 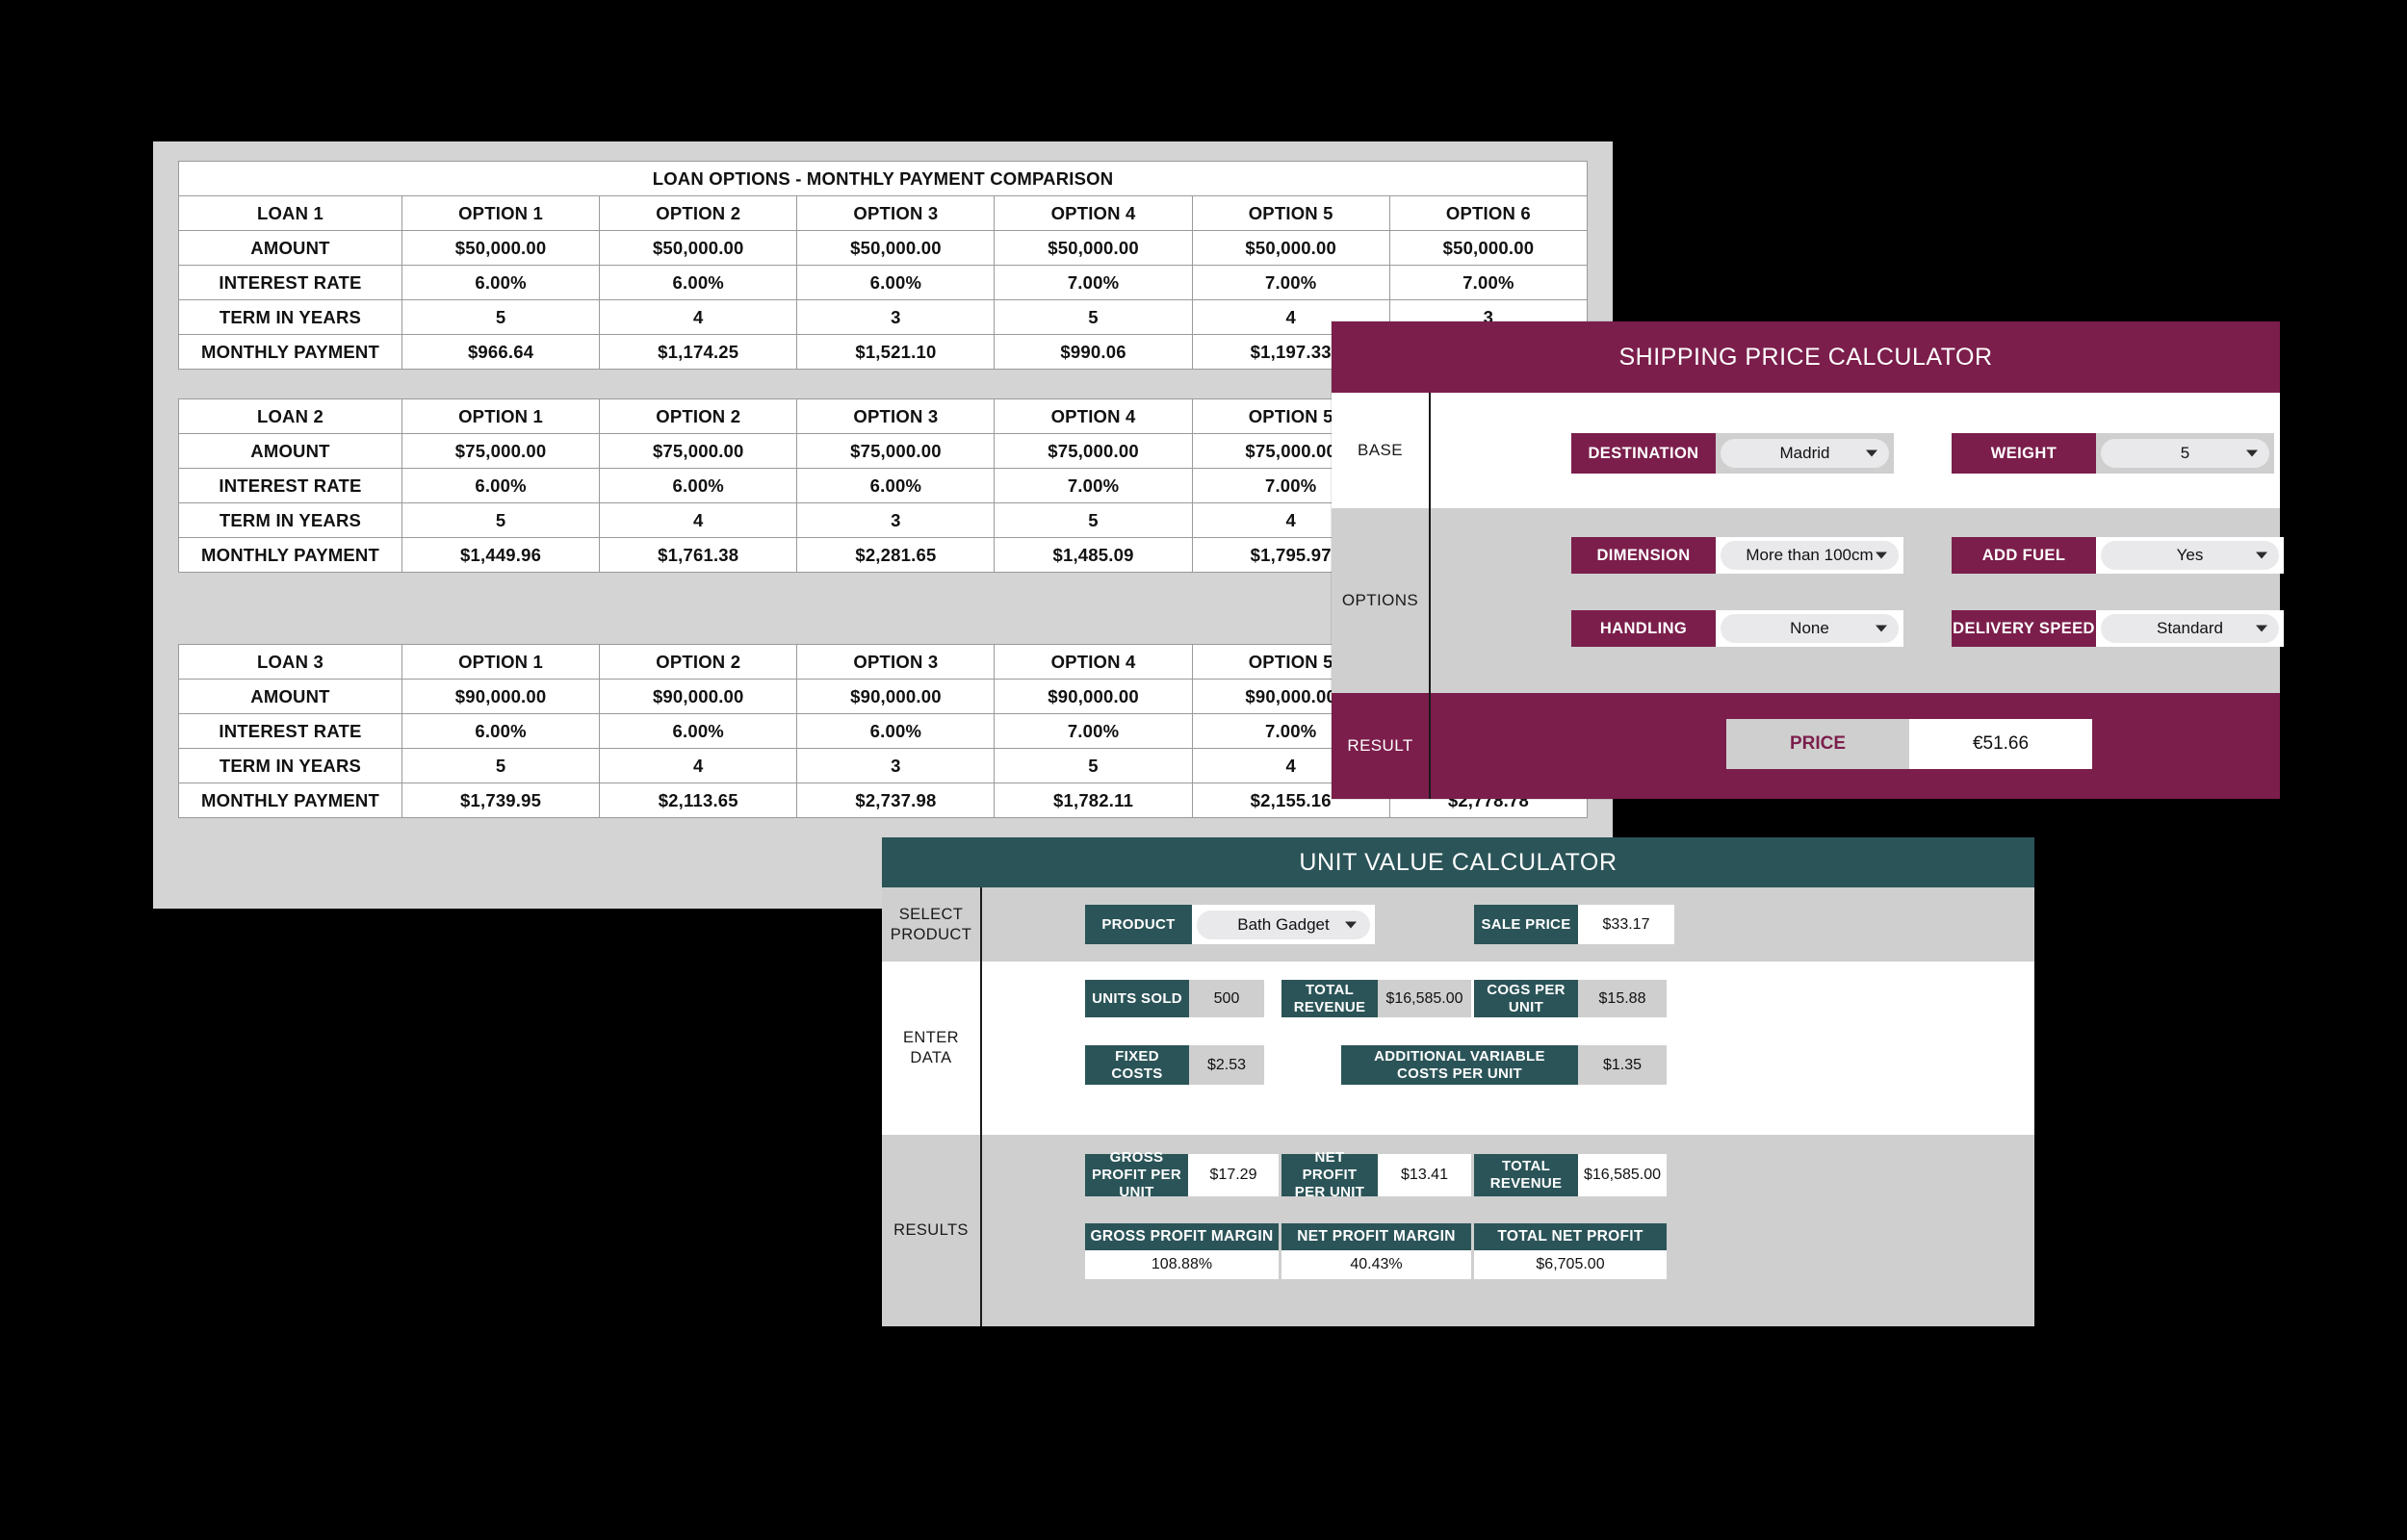 What do you see at coordinates (1226, 1065) in the screenshot?
I see `fixed-costs-value: $2.53` at bounding box center [1226, 1065].